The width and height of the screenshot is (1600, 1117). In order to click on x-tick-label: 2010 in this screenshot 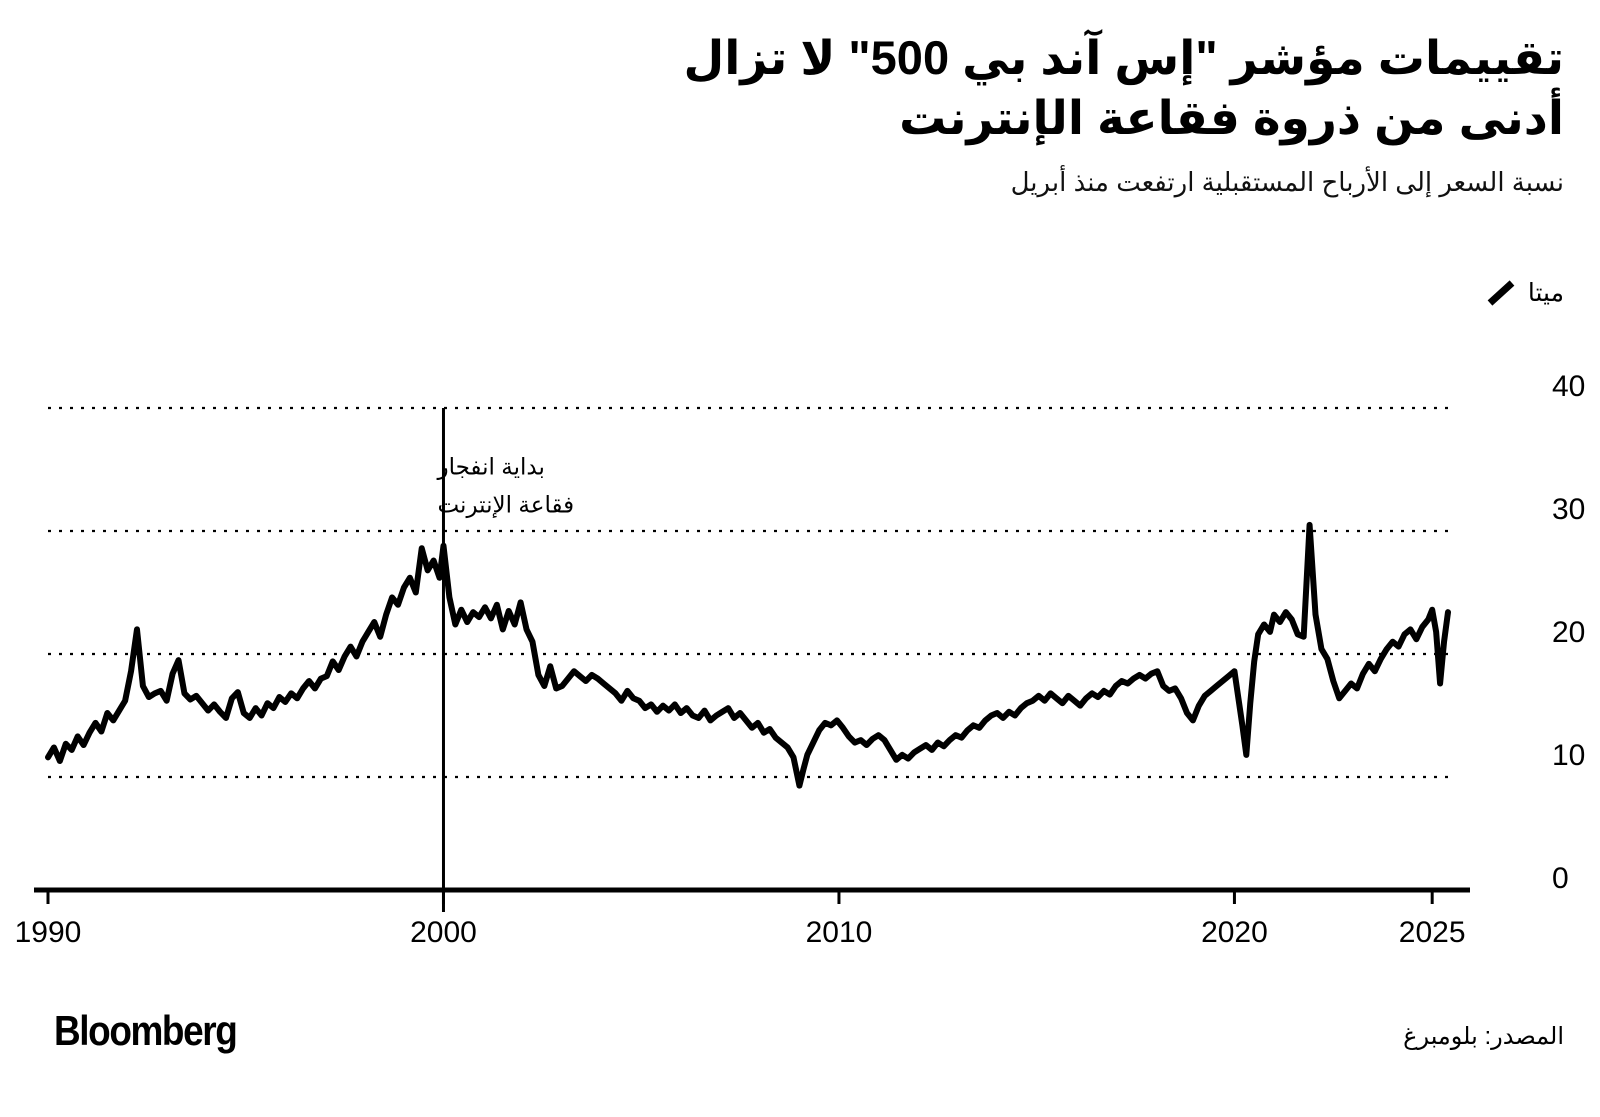, I will do `click(839, 932)`.